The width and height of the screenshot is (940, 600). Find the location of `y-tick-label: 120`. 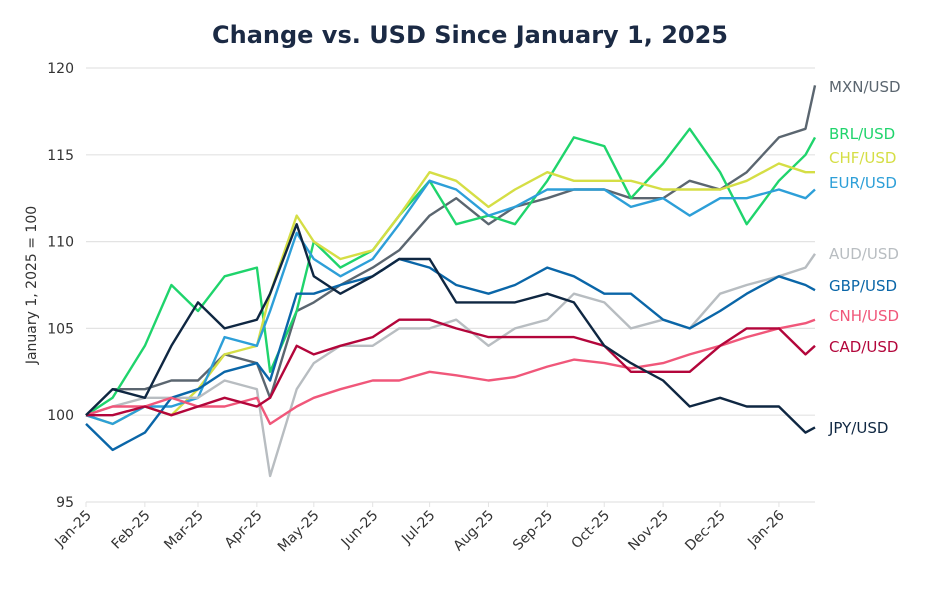

y-tick-label: 120 is located at coordinates (60, 69).